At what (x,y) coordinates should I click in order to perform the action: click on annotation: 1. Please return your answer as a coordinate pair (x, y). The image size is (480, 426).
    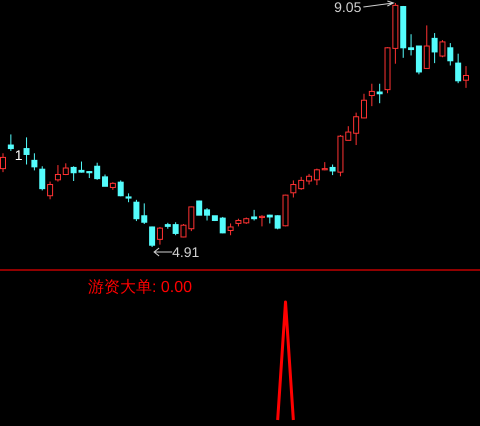
    Looking at the image, I should click on (18, 155).